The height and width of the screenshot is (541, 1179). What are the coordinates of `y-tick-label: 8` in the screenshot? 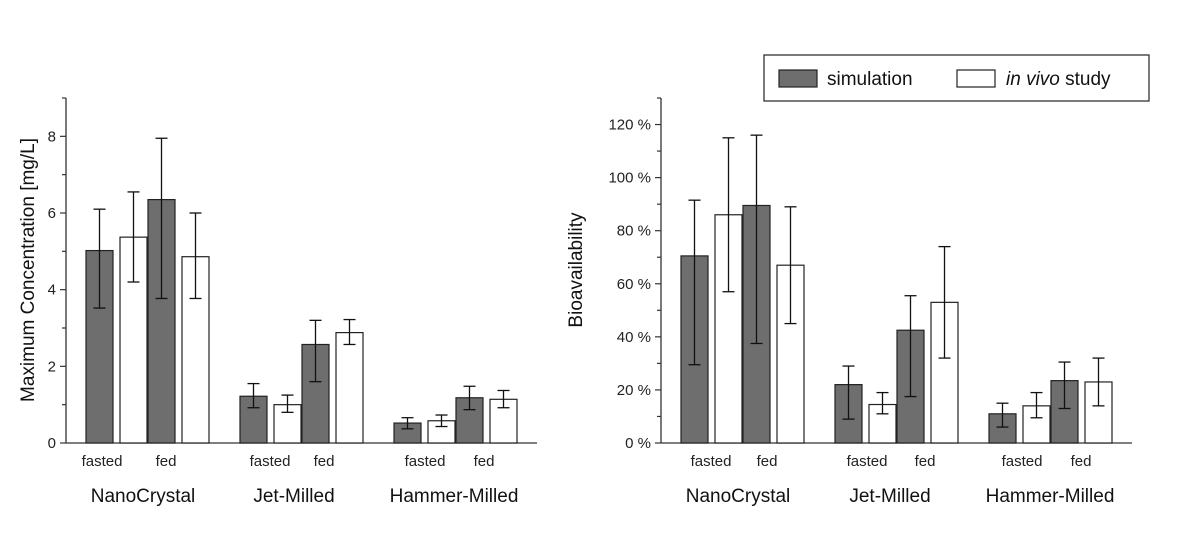 It's located at (52, 136).